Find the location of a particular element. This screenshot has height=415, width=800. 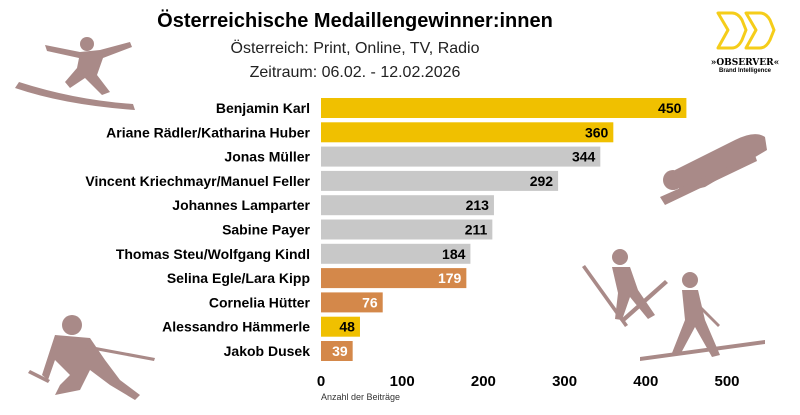

observer-logo: »OBSERVER« Brand Intelligence is located at coordinates (745, 41).